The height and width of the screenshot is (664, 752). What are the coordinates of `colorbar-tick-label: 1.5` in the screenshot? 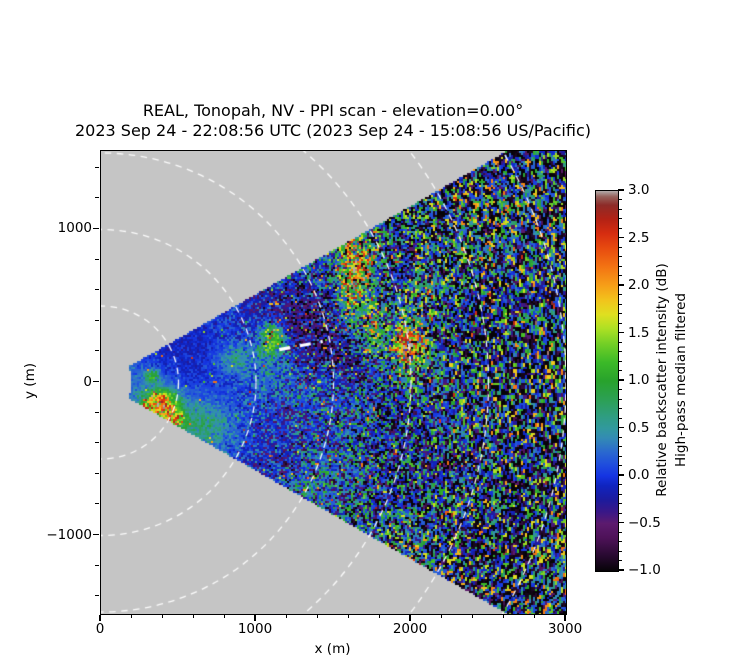 It's located at (639, 332).